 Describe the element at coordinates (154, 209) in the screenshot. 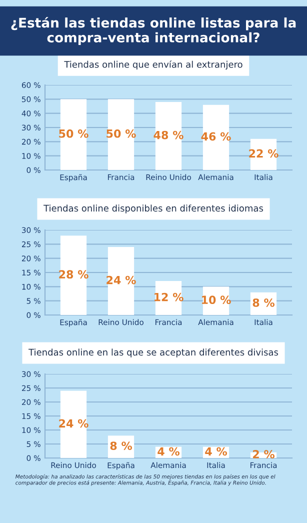

I see `chart-subtitle: Tiendas online disponibles en diferentes idiomas` at that location.